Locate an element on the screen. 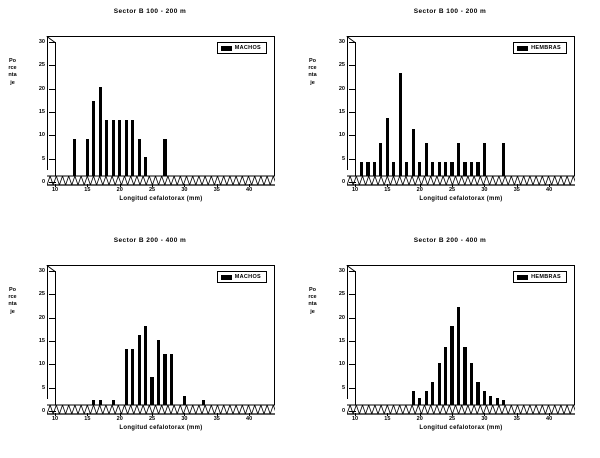 The height and width of the screenshot is (458, 600). base-hatch-icon is located at coordinates (161, 409).